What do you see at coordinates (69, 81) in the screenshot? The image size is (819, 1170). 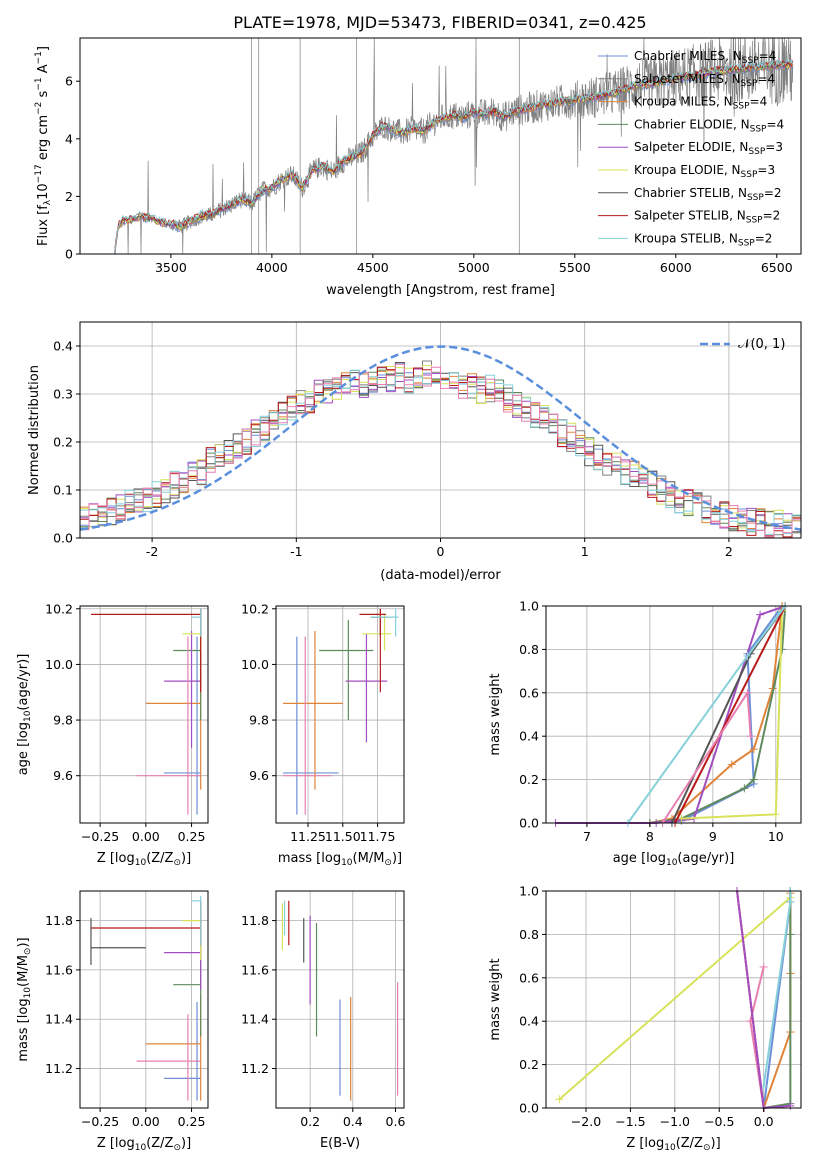 I see `y-tick-label: 6` at bounding box center [69, 81].